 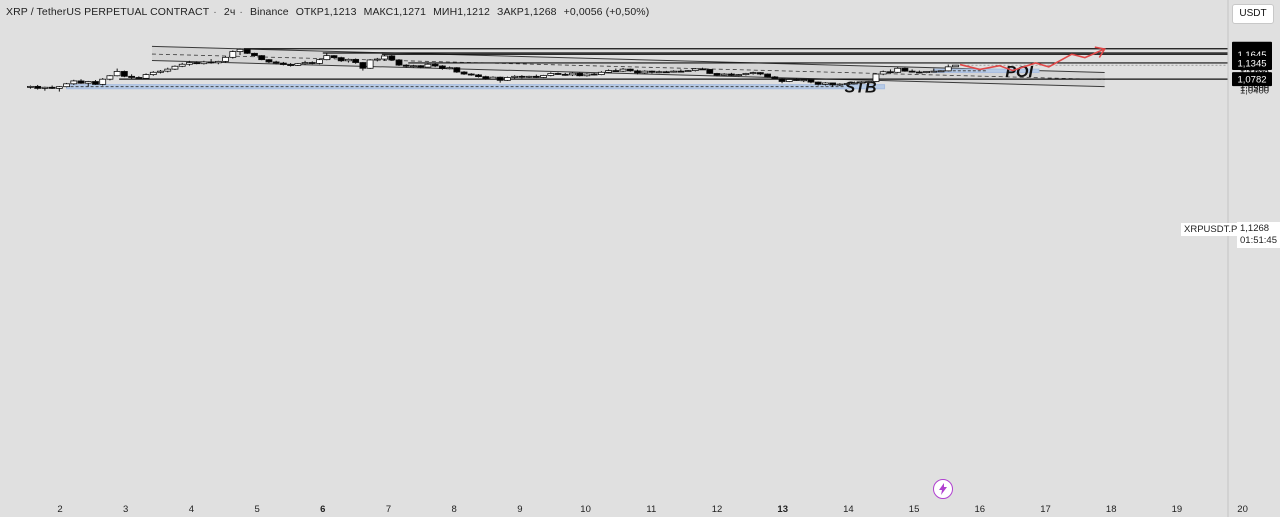 What do you see at coordinates (782, 509) in the screenshot?
I see `time-tick-label: 13` at bounding box center [782, 509].